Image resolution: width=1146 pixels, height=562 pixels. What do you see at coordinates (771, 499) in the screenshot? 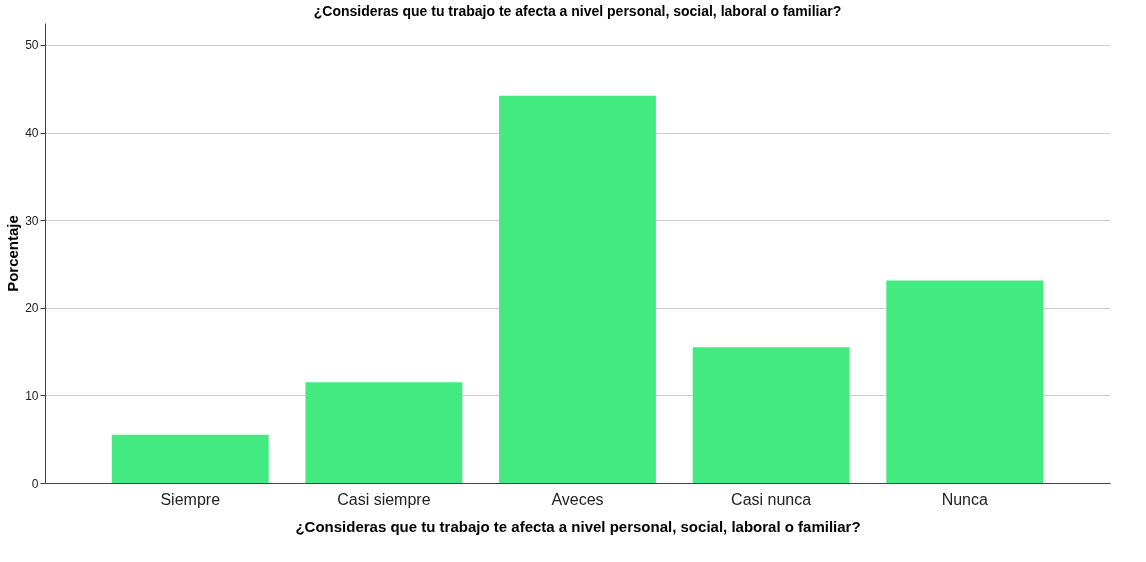
I see `x-tick-label: Casi nunca` at bounding box center [771, 499].